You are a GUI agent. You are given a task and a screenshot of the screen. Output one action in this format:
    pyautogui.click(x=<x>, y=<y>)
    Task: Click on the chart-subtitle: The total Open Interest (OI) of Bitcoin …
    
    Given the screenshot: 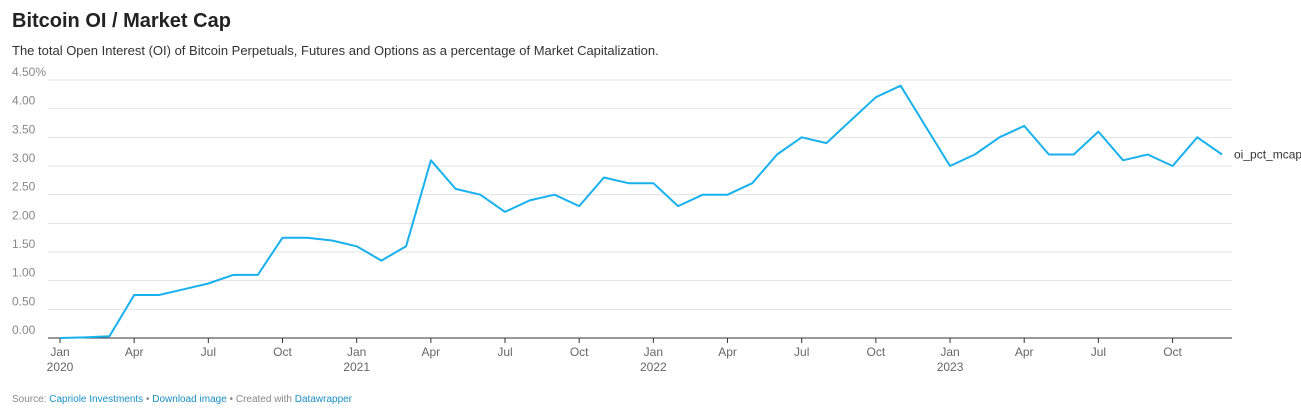 What is the action you would take?
    pyautogui.click(x=335, y=50)
    